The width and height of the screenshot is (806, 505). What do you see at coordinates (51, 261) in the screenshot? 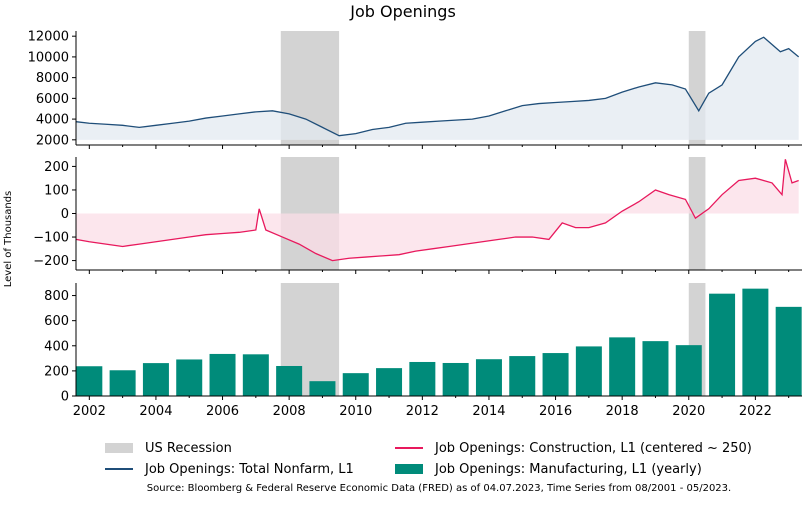
I see `y-tick-label: −200` at bounding box center [51, 261].